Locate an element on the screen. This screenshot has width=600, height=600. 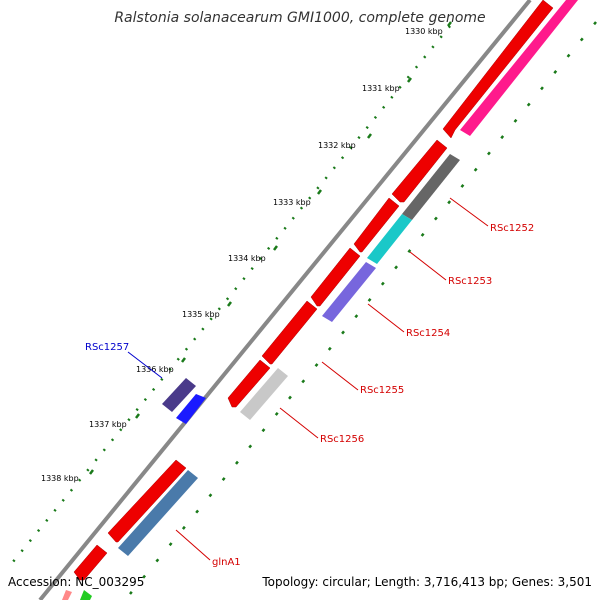
tick-label: 1336 kbp is located at coordinates (155, 369).